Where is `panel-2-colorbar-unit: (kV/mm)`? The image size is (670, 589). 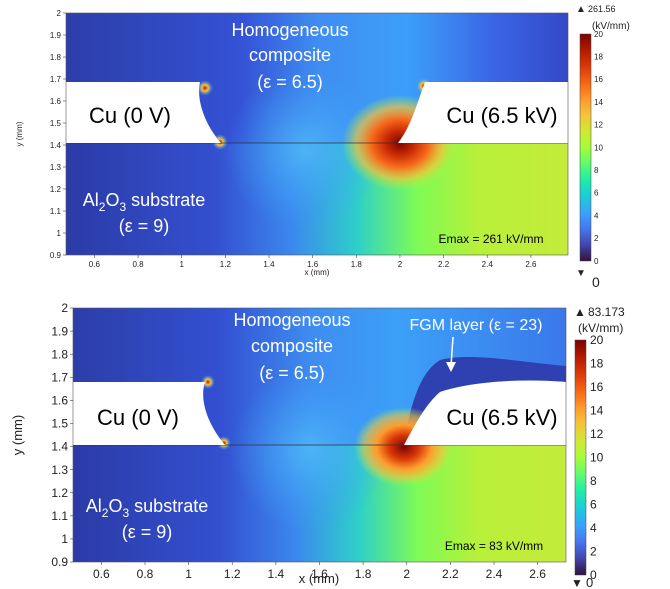 panel-2-colorbar-unit: (kV/mm) is located at coordinates (600, 328).